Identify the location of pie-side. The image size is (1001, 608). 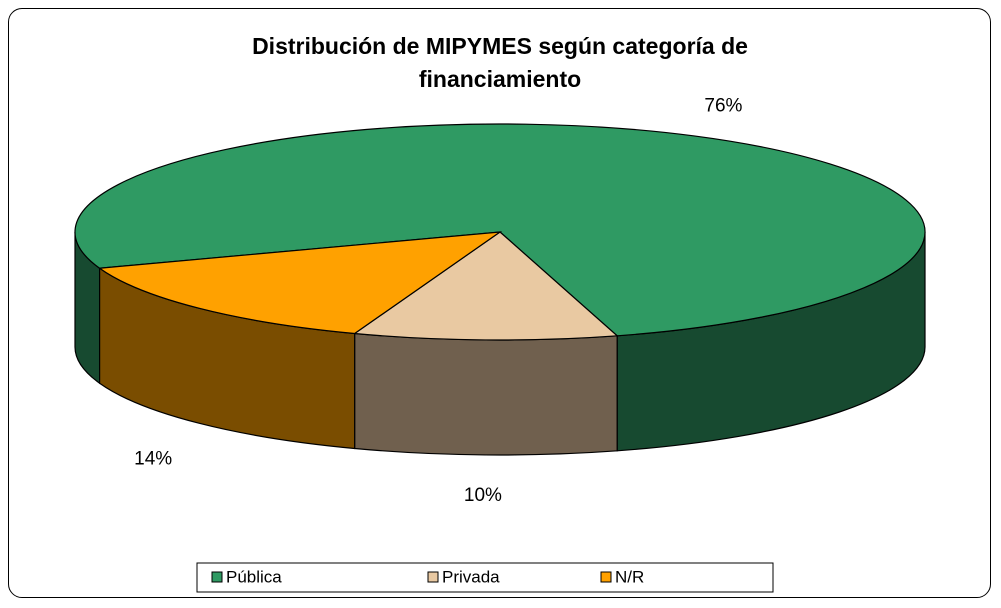
(486, 394).